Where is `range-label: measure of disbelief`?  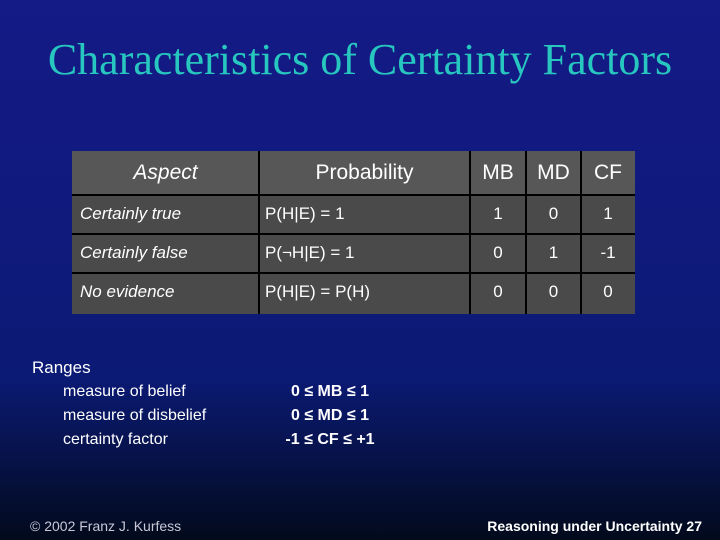
range-label: measure of disbelief is located at coordinates (135, 415).